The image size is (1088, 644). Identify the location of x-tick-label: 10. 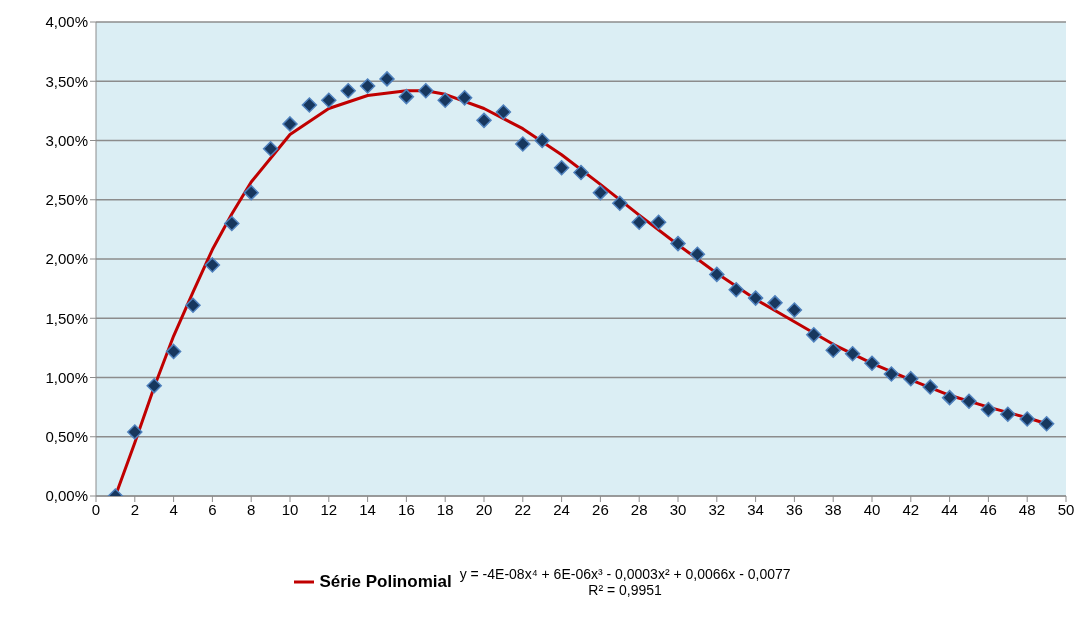
(290, 509).